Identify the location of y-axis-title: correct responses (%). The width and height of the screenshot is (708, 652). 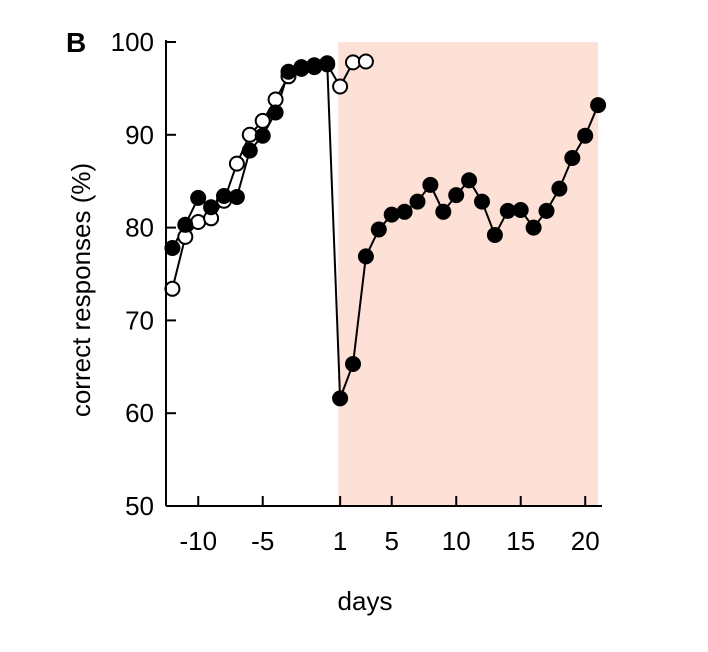
(81, 290).